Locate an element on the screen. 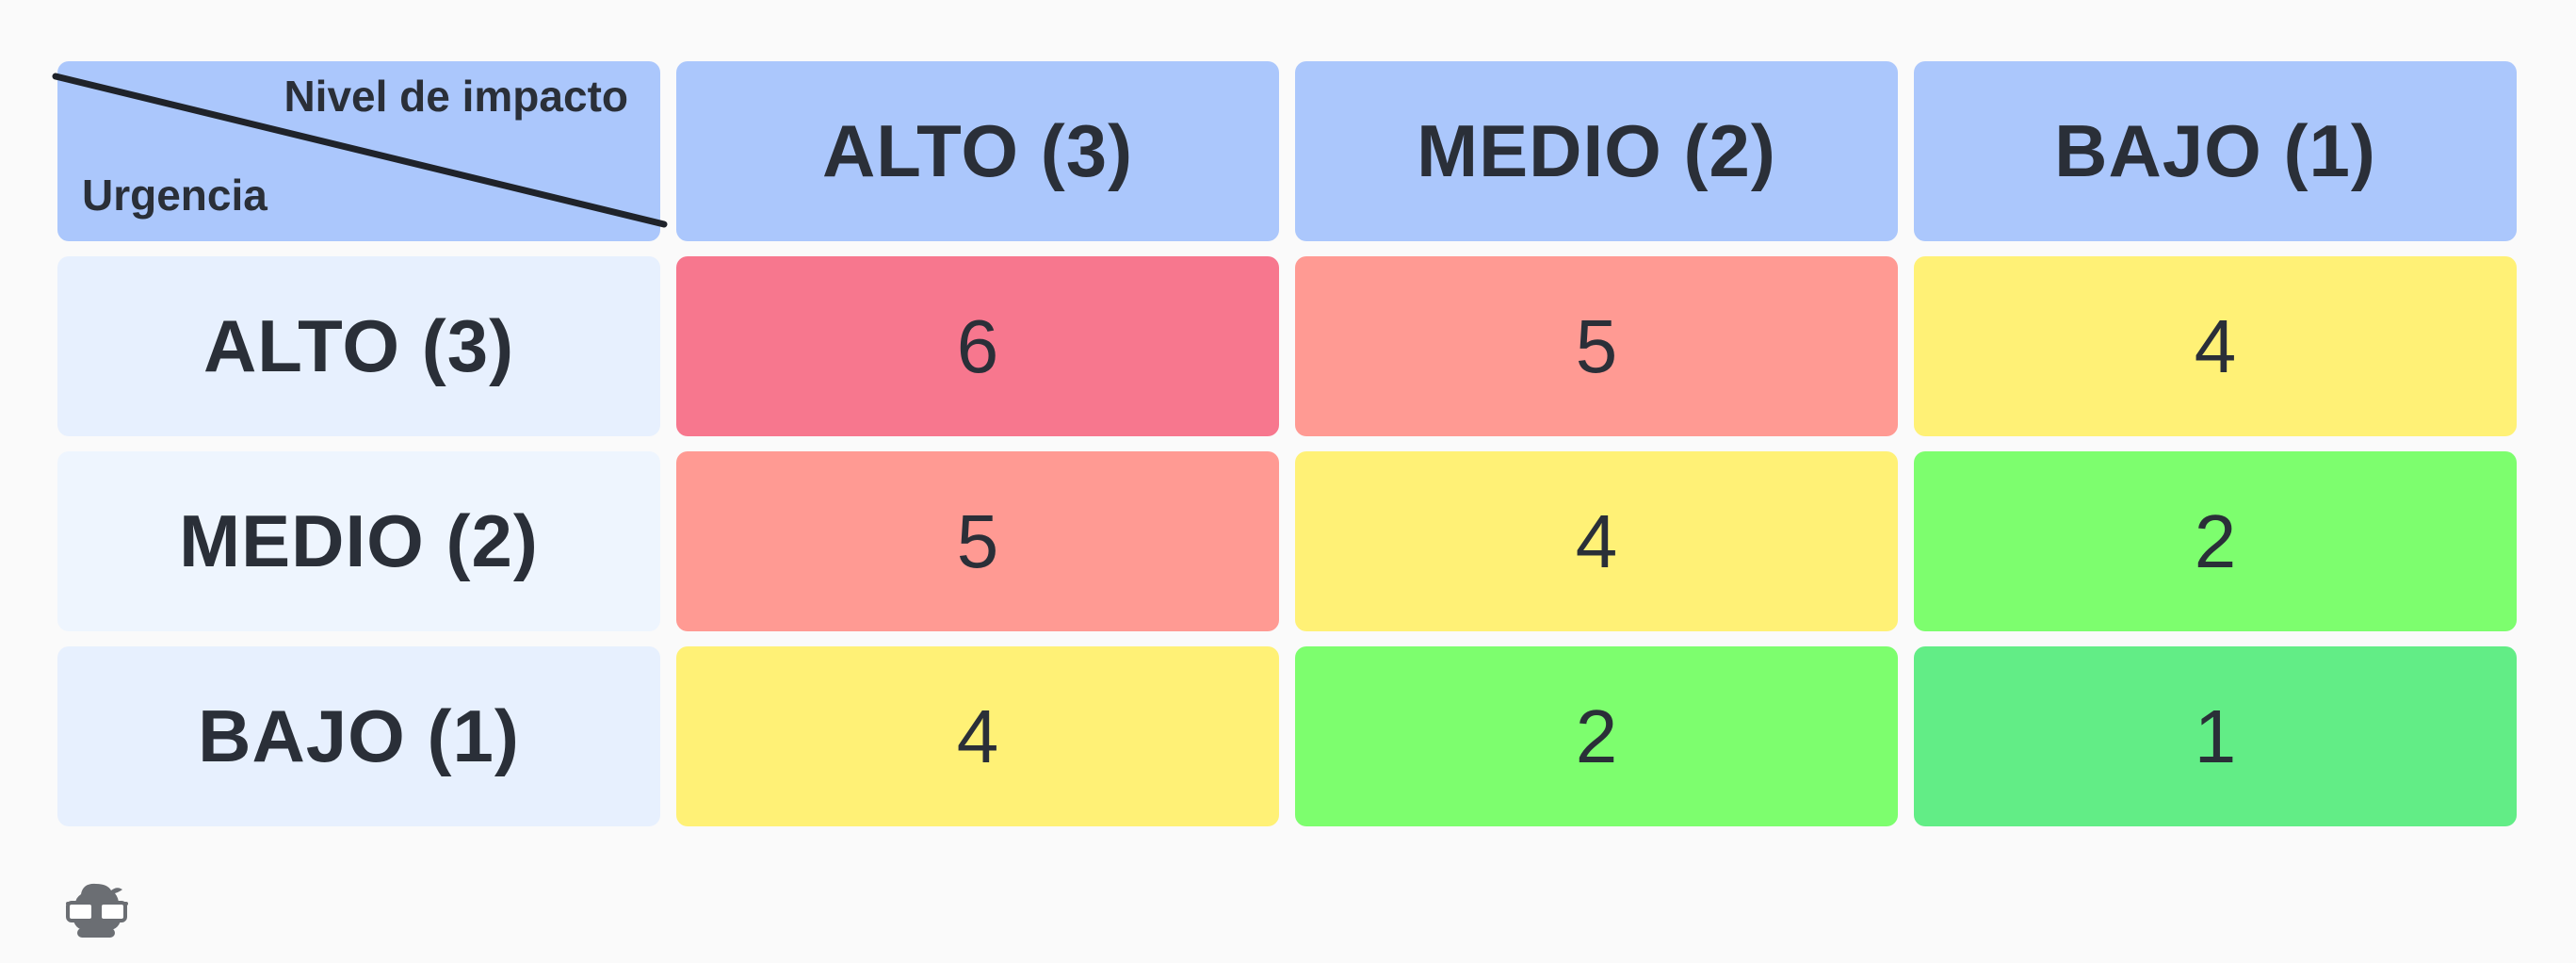 Image resolution: width=2576 pixels, height=963 pixels. diagonal-divider is located at coordinates (360, 150).